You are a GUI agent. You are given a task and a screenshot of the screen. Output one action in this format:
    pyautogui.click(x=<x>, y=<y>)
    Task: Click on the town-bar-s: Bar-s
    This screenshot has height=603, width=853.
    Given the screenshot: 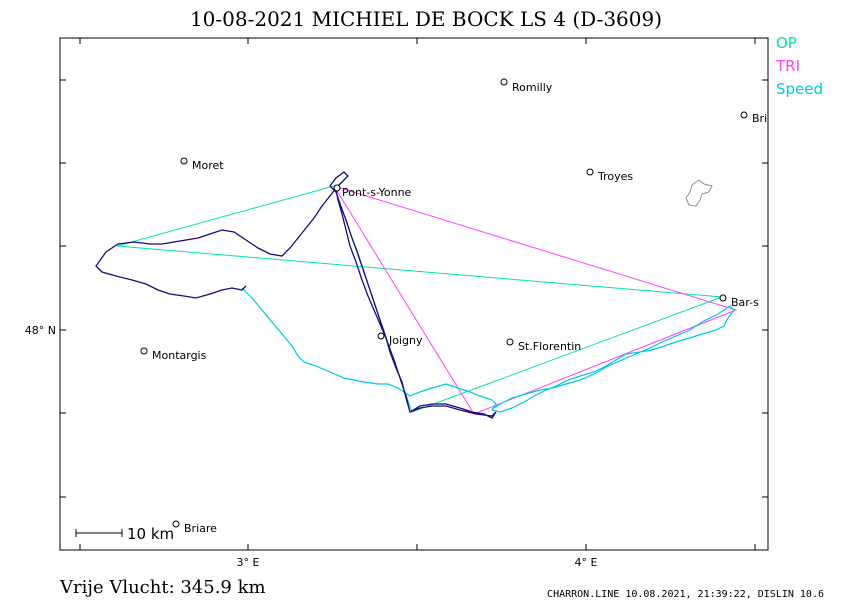 What is the action you would take?
    pyautogui.click(x=739, y=301)
    